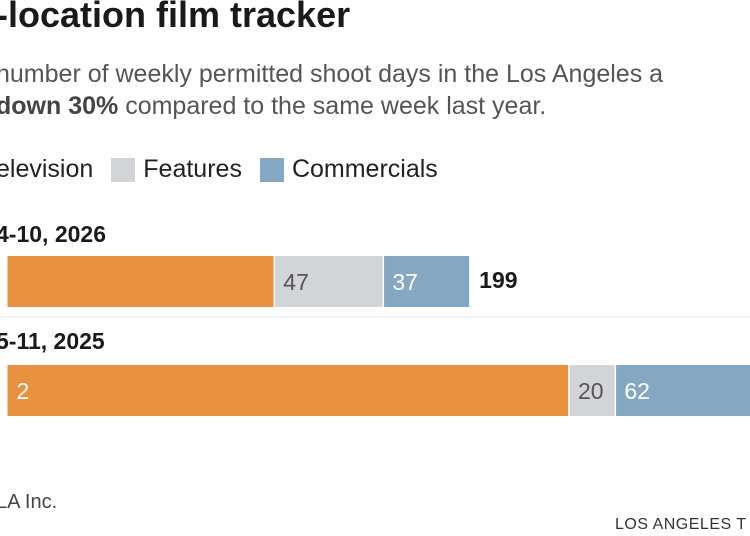 Image resolution: width=750 pixels, height=536 pixels. Describe the element at coordinates (405, 282) in the screenshot. I see `segment-label-2026-commercials: 37` at that location.